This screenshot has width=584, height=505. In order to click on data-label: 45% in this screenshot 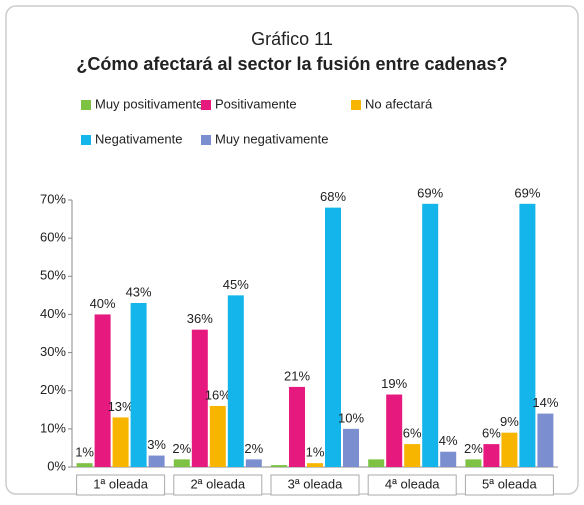, I will do `click(236, 284)`.